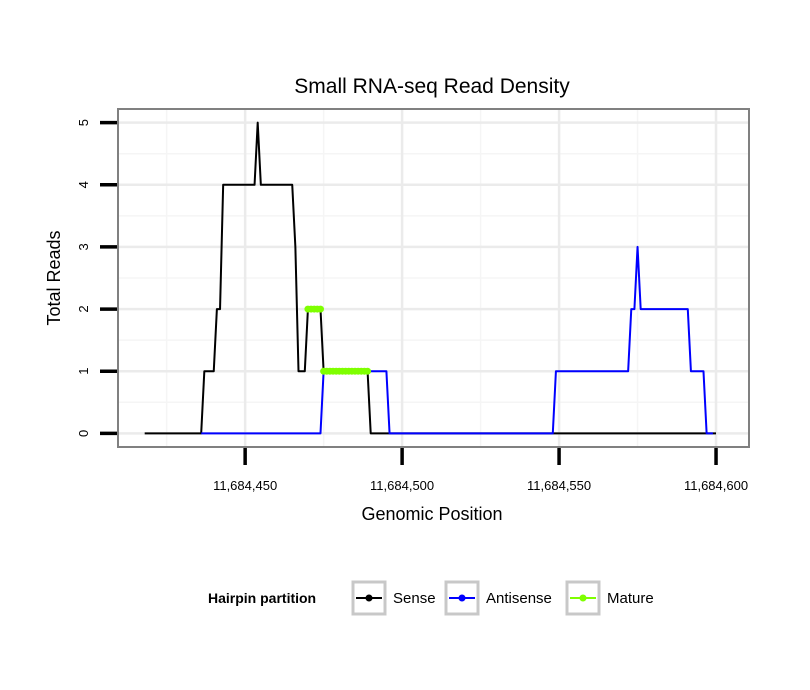  I want to click on chart-title: Small RNA-seq Read Density, so click(432, 86).